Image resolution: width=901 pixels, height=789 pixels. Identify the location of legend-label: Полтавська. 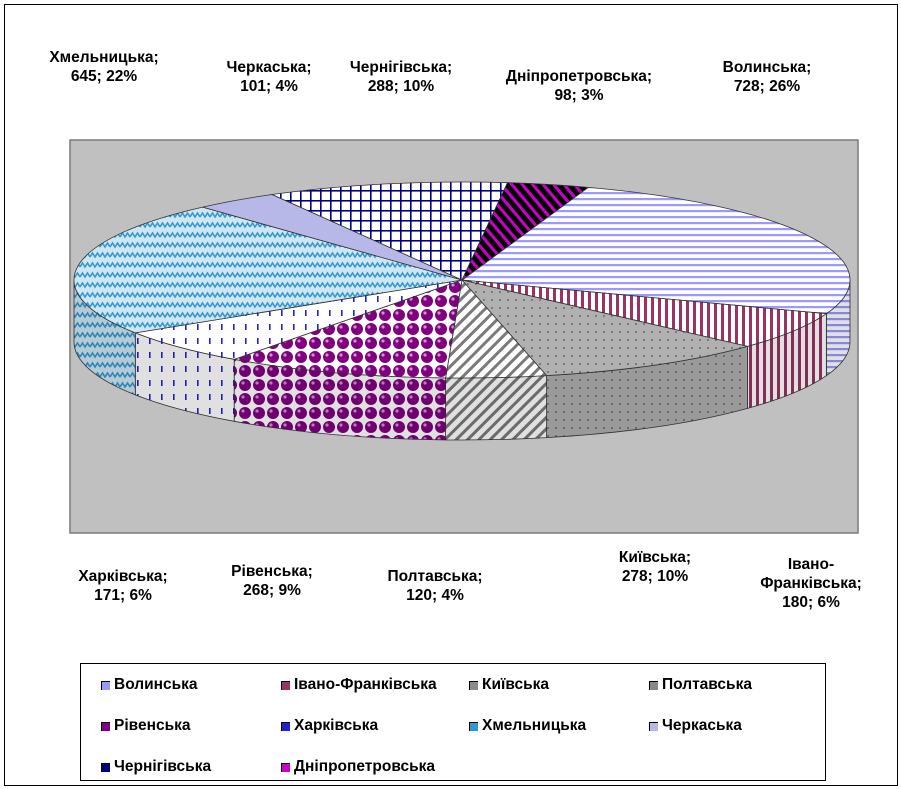
(707, 684).